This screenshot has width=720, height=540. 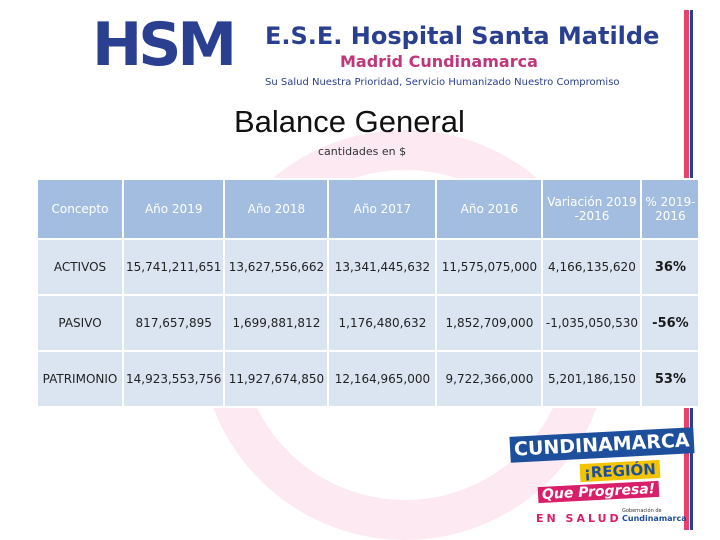 What do you see at coordinates (602, 445) in the screenshot?
I see `logo-name: CUNDINAMARCA` at bounding box center [602, 445].